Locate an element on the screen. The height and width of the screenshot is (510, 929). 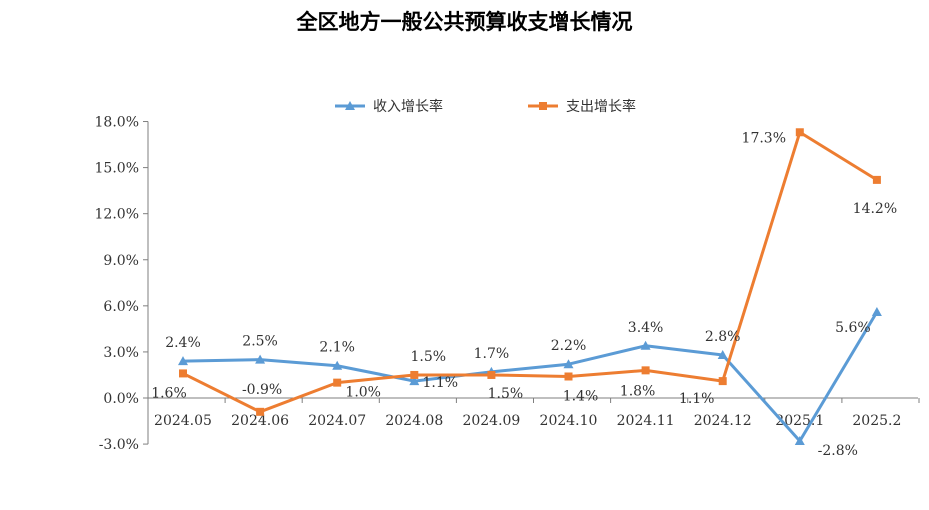
data-label-income-2: 2.1% is located at coordinates (337, 348).